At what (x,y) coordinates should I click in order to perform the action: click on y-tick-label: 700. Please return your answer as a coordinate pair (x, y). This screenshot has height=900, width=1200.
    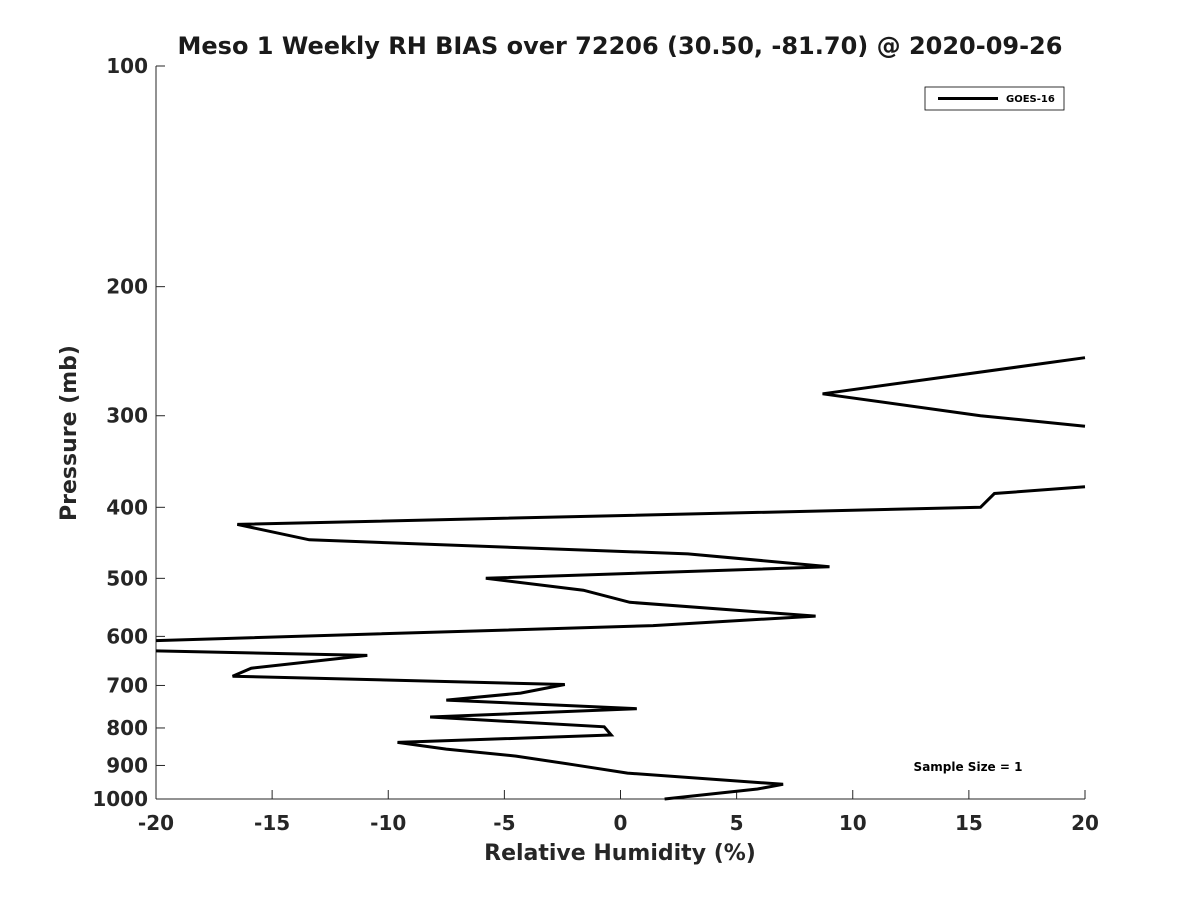
    Looking at the image, I should click on (127, 685).